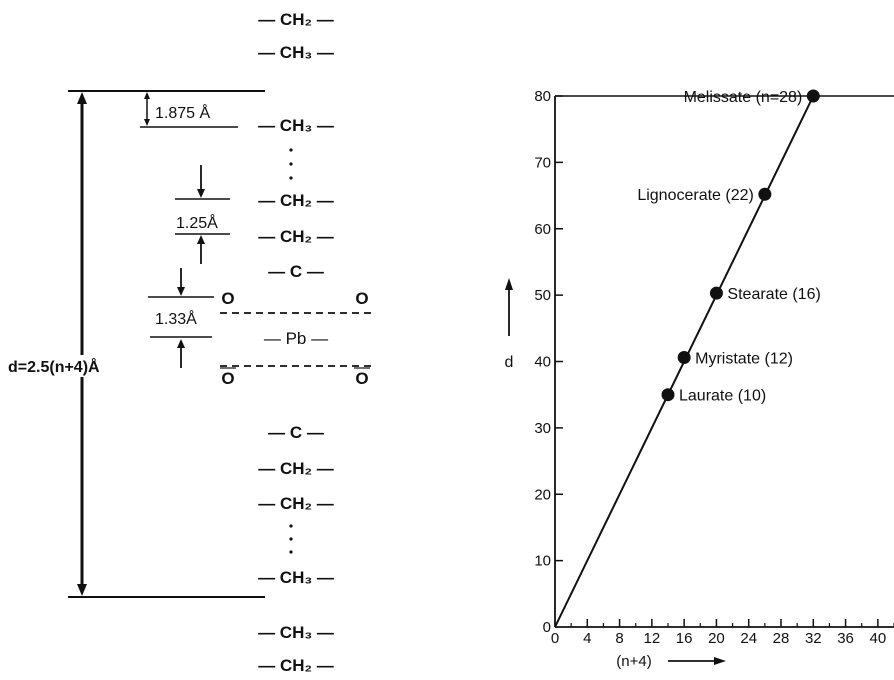 This screenshot has height=680, width=894. Describe the element at coordinates (182, 112) in the screenshot. I see `dim-methyl-label: 1.875 Å` at that location.